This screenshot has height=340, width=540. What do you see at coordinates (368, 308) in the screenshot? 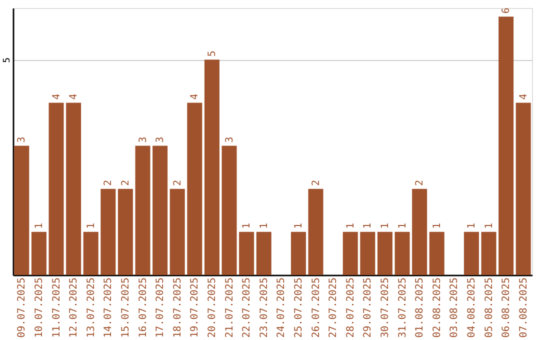
I see `x-tick-label: 29.07.2025` at bounding box center [368, 308].